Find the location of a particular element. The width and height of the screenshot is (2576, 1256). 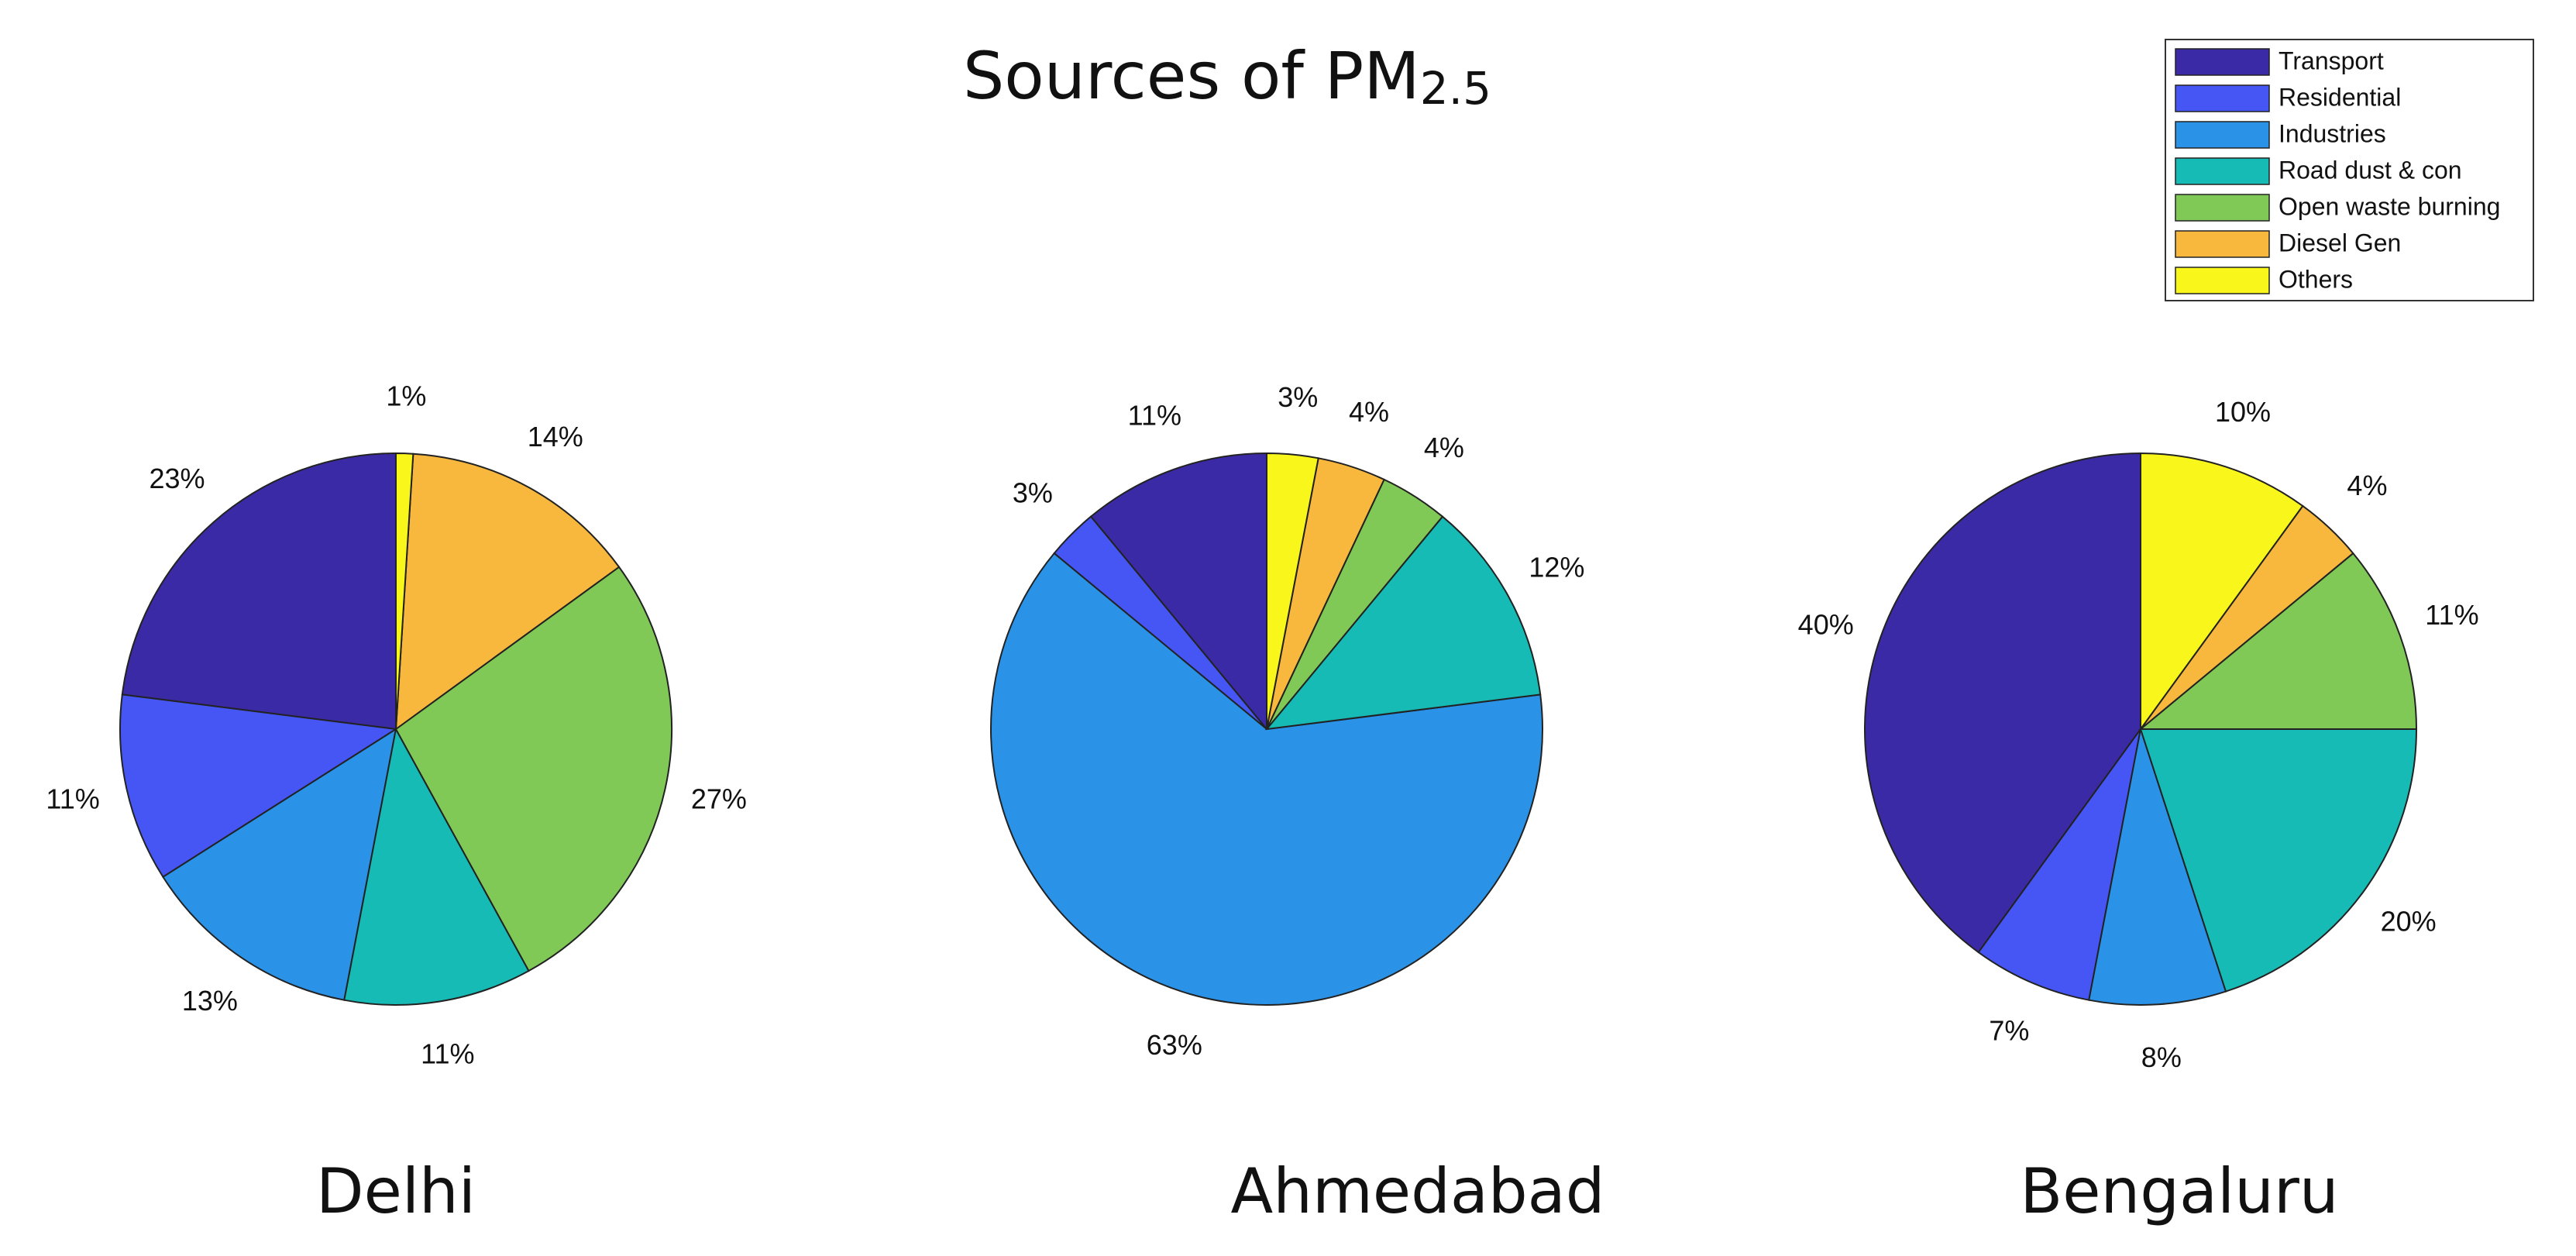

data-label: 7% is located at coordinates (2009, 1031).